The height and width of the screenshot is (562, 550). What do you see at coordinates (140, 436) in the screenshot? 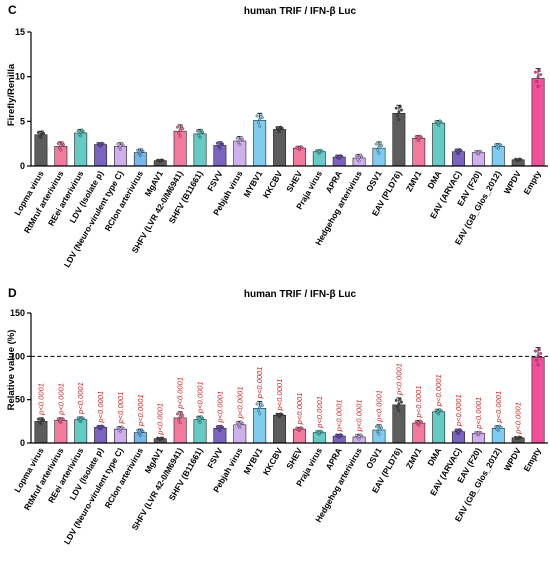
I see `bar-group-rcion-arterivirus` at bounding box center [140, 436].